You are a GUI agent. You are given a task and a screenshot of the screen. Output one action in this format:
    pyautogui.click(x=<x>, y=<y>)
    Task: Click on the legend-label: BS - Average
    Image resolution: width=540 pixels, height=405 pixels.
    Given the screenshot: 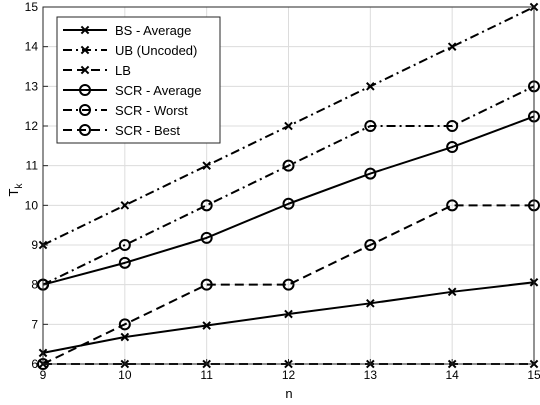 What is the action you would take?
    pyautogui.click(x=153, y=30)
    